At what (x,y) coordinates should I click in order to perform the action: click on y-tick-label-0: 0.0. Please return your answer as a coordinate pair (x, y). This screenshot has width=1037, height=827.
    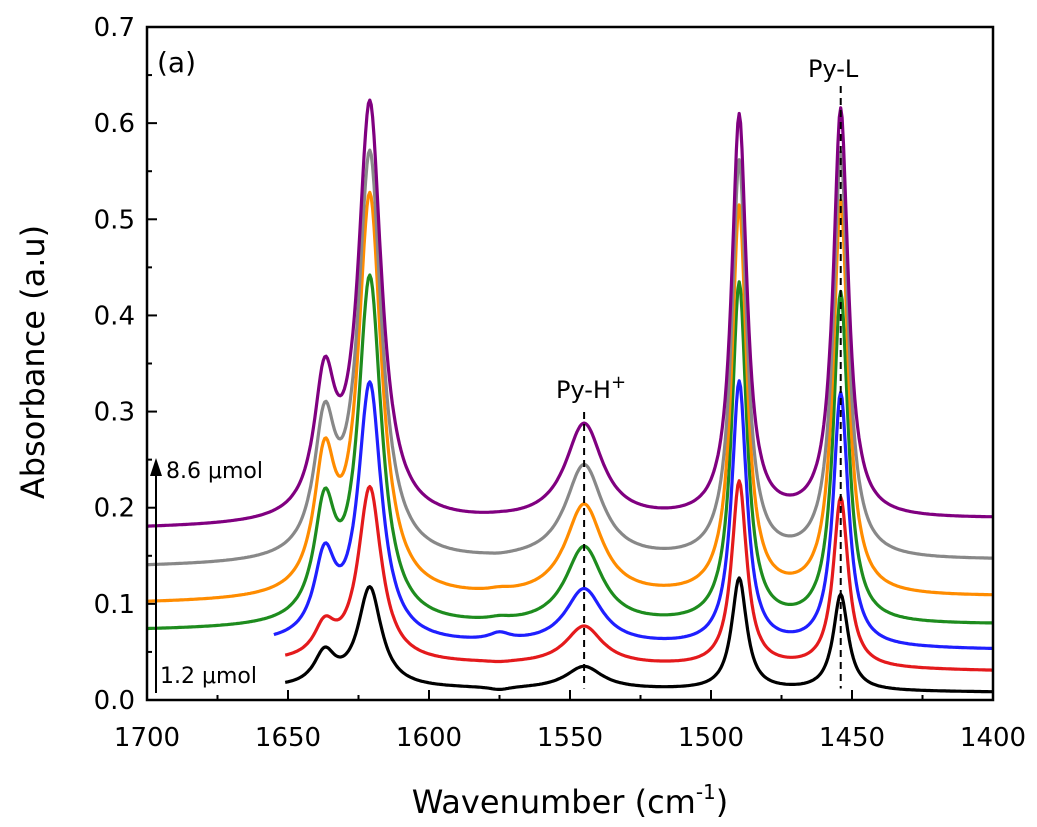
    Looking at the image, I should click on (114, 701).